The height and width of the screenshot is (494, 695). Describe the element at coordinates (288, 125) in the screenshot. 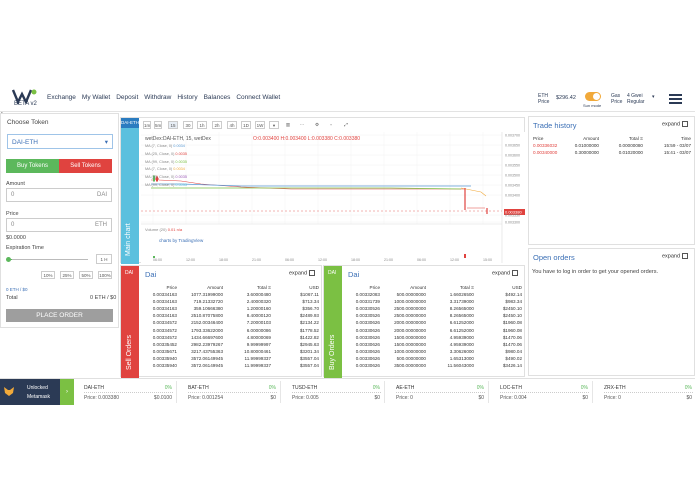

I see `candles-icon: ▥` at that location.